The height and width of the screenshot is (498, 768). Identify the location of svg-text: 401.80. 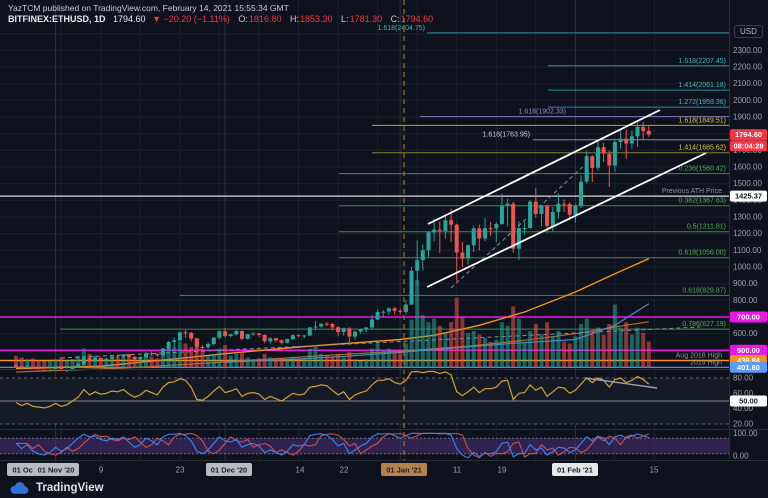
(748, 367).